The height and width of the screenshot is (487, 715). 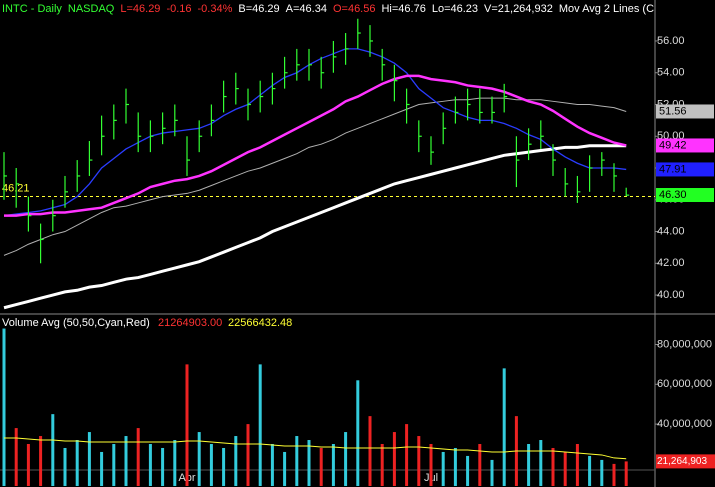 What do you see at coordinates (518, 9) in the screenshot?
I see `header-item: V=21,264,932` at bounding box center [518, 9].